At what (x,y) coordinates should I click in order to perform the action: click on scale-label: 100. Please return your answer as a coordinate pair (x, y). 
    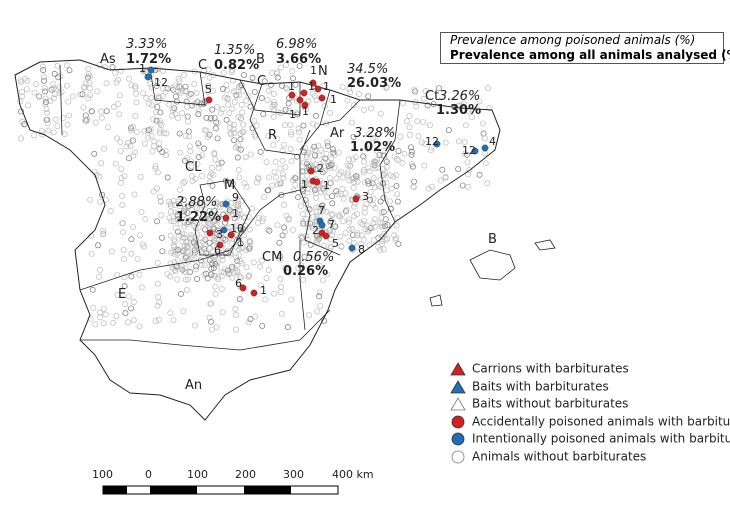
    Looking at the image, I should click on (102, 474).